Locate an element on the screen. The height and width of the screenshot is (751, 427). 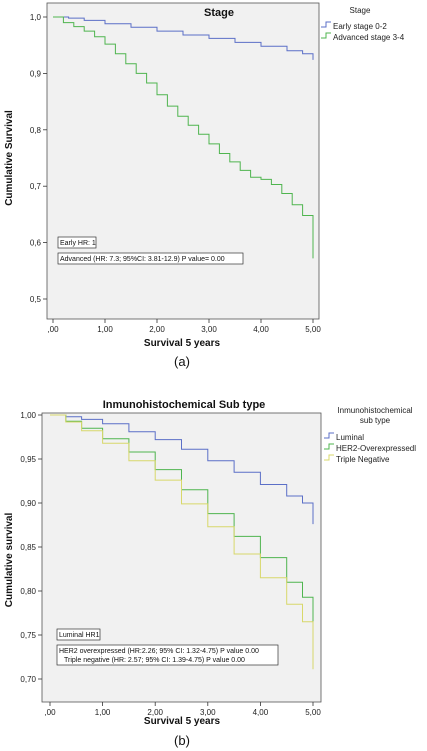
chart-a-x-tick-label: 1,00 is located at coordinates (105, 329).